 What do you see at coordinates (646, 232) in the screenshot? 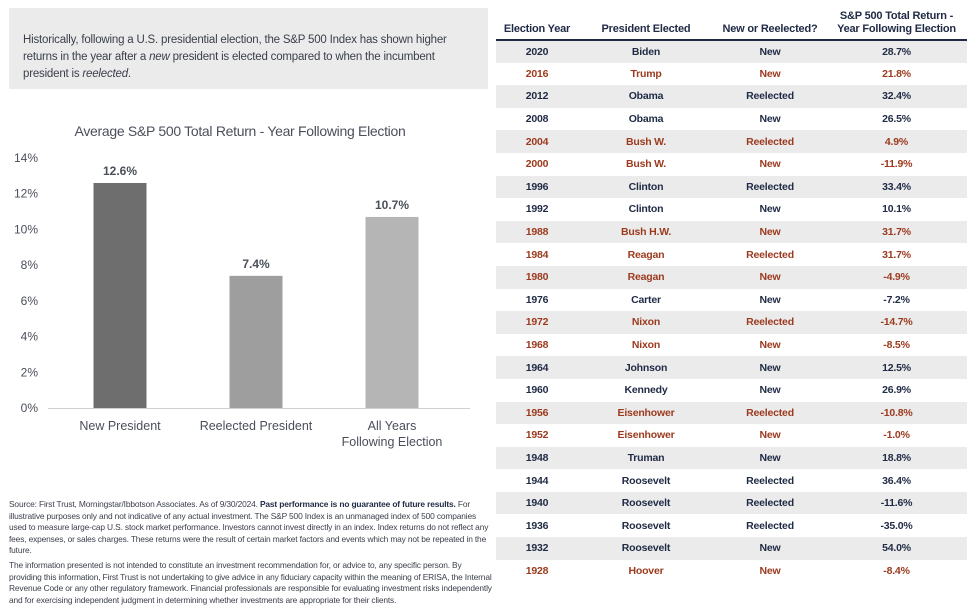
I see `cell-president: Bush H.W.` at bounding box center [646, 232].